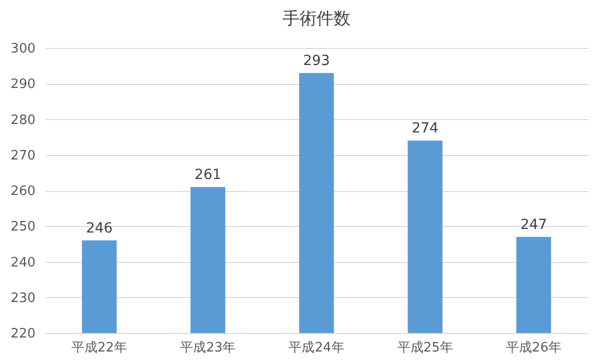 The width and height of the screenshot is (600, 362). What do you see at coordinates (208, 174) in the screenshot?
I see `data-label: 261` at bounding box center [208, 174].